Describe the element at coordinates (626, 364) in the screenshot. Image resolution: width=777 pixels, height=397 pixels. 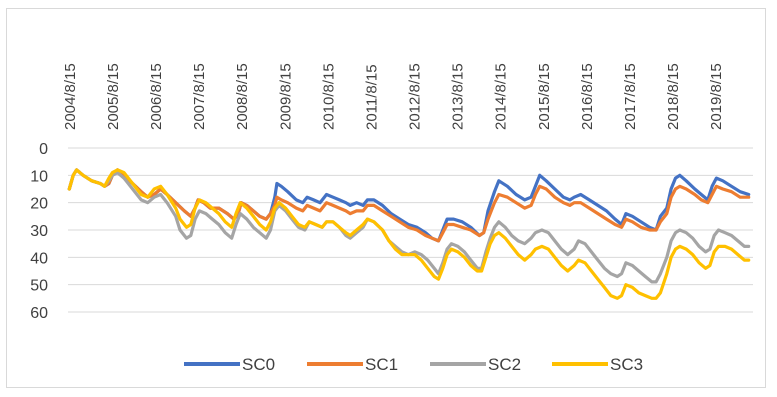
I see `legend-label-sc3: SC3` at that location.